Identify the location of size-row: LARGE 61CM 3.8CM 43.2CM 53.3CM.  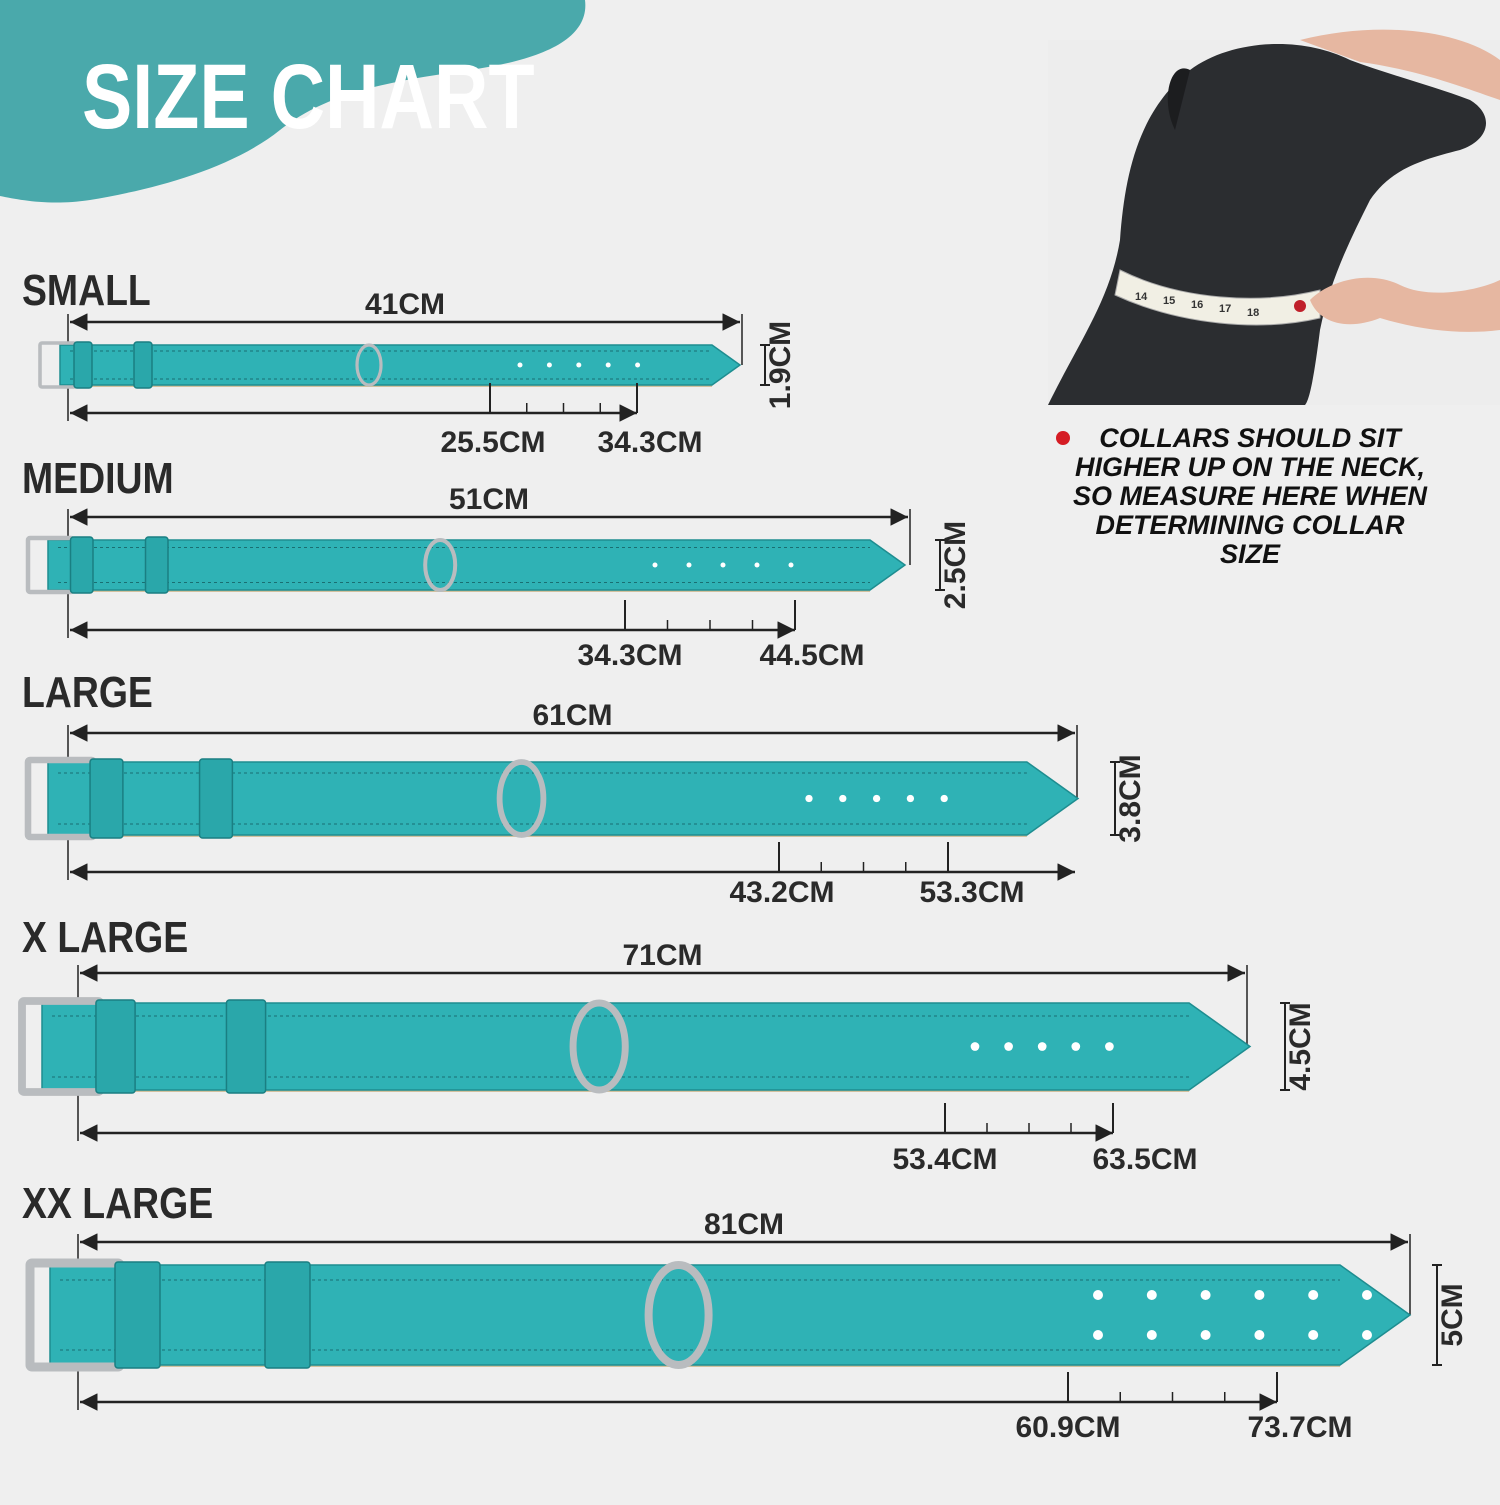
(584, 788).